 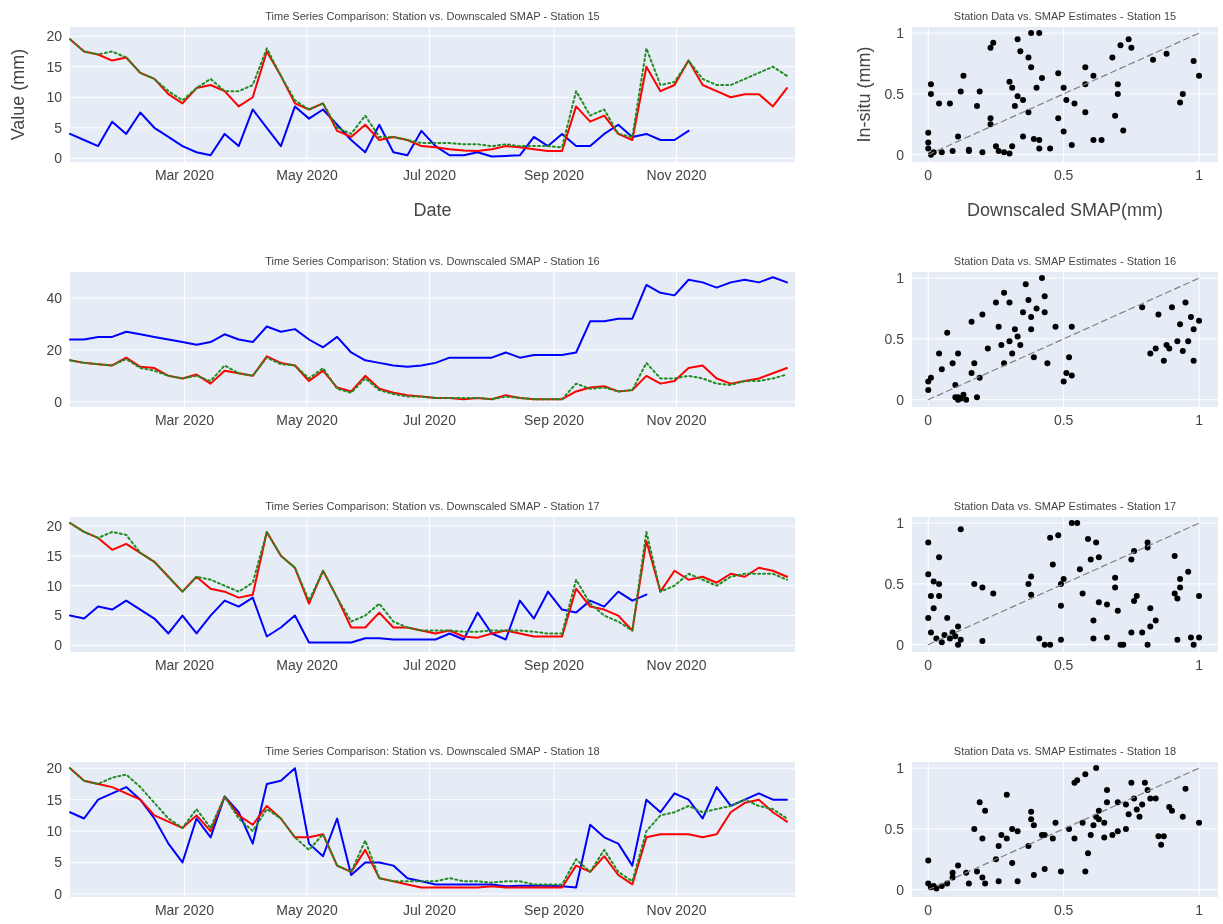 What do you see at coordinates (432, 261) in the screenshot?
I see `chart-title: Time Series Comparison: Station vs. Downscaled SMAP - Station 16` at bounding box center [432, 261].